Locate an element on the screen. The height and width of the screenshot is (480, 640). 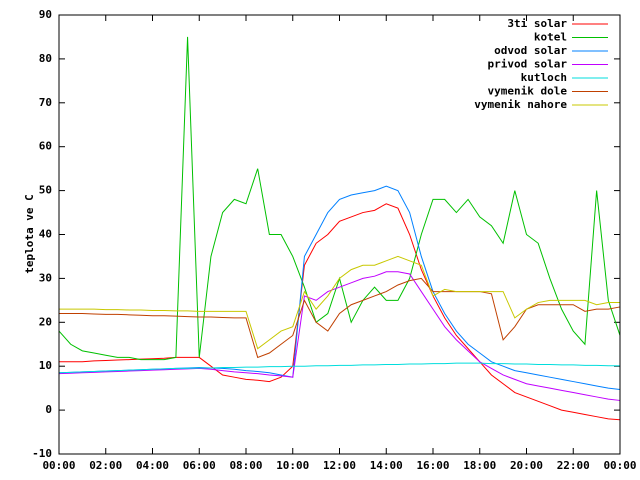
legend-label: 3ti solar is located at coordinates (537, 23).